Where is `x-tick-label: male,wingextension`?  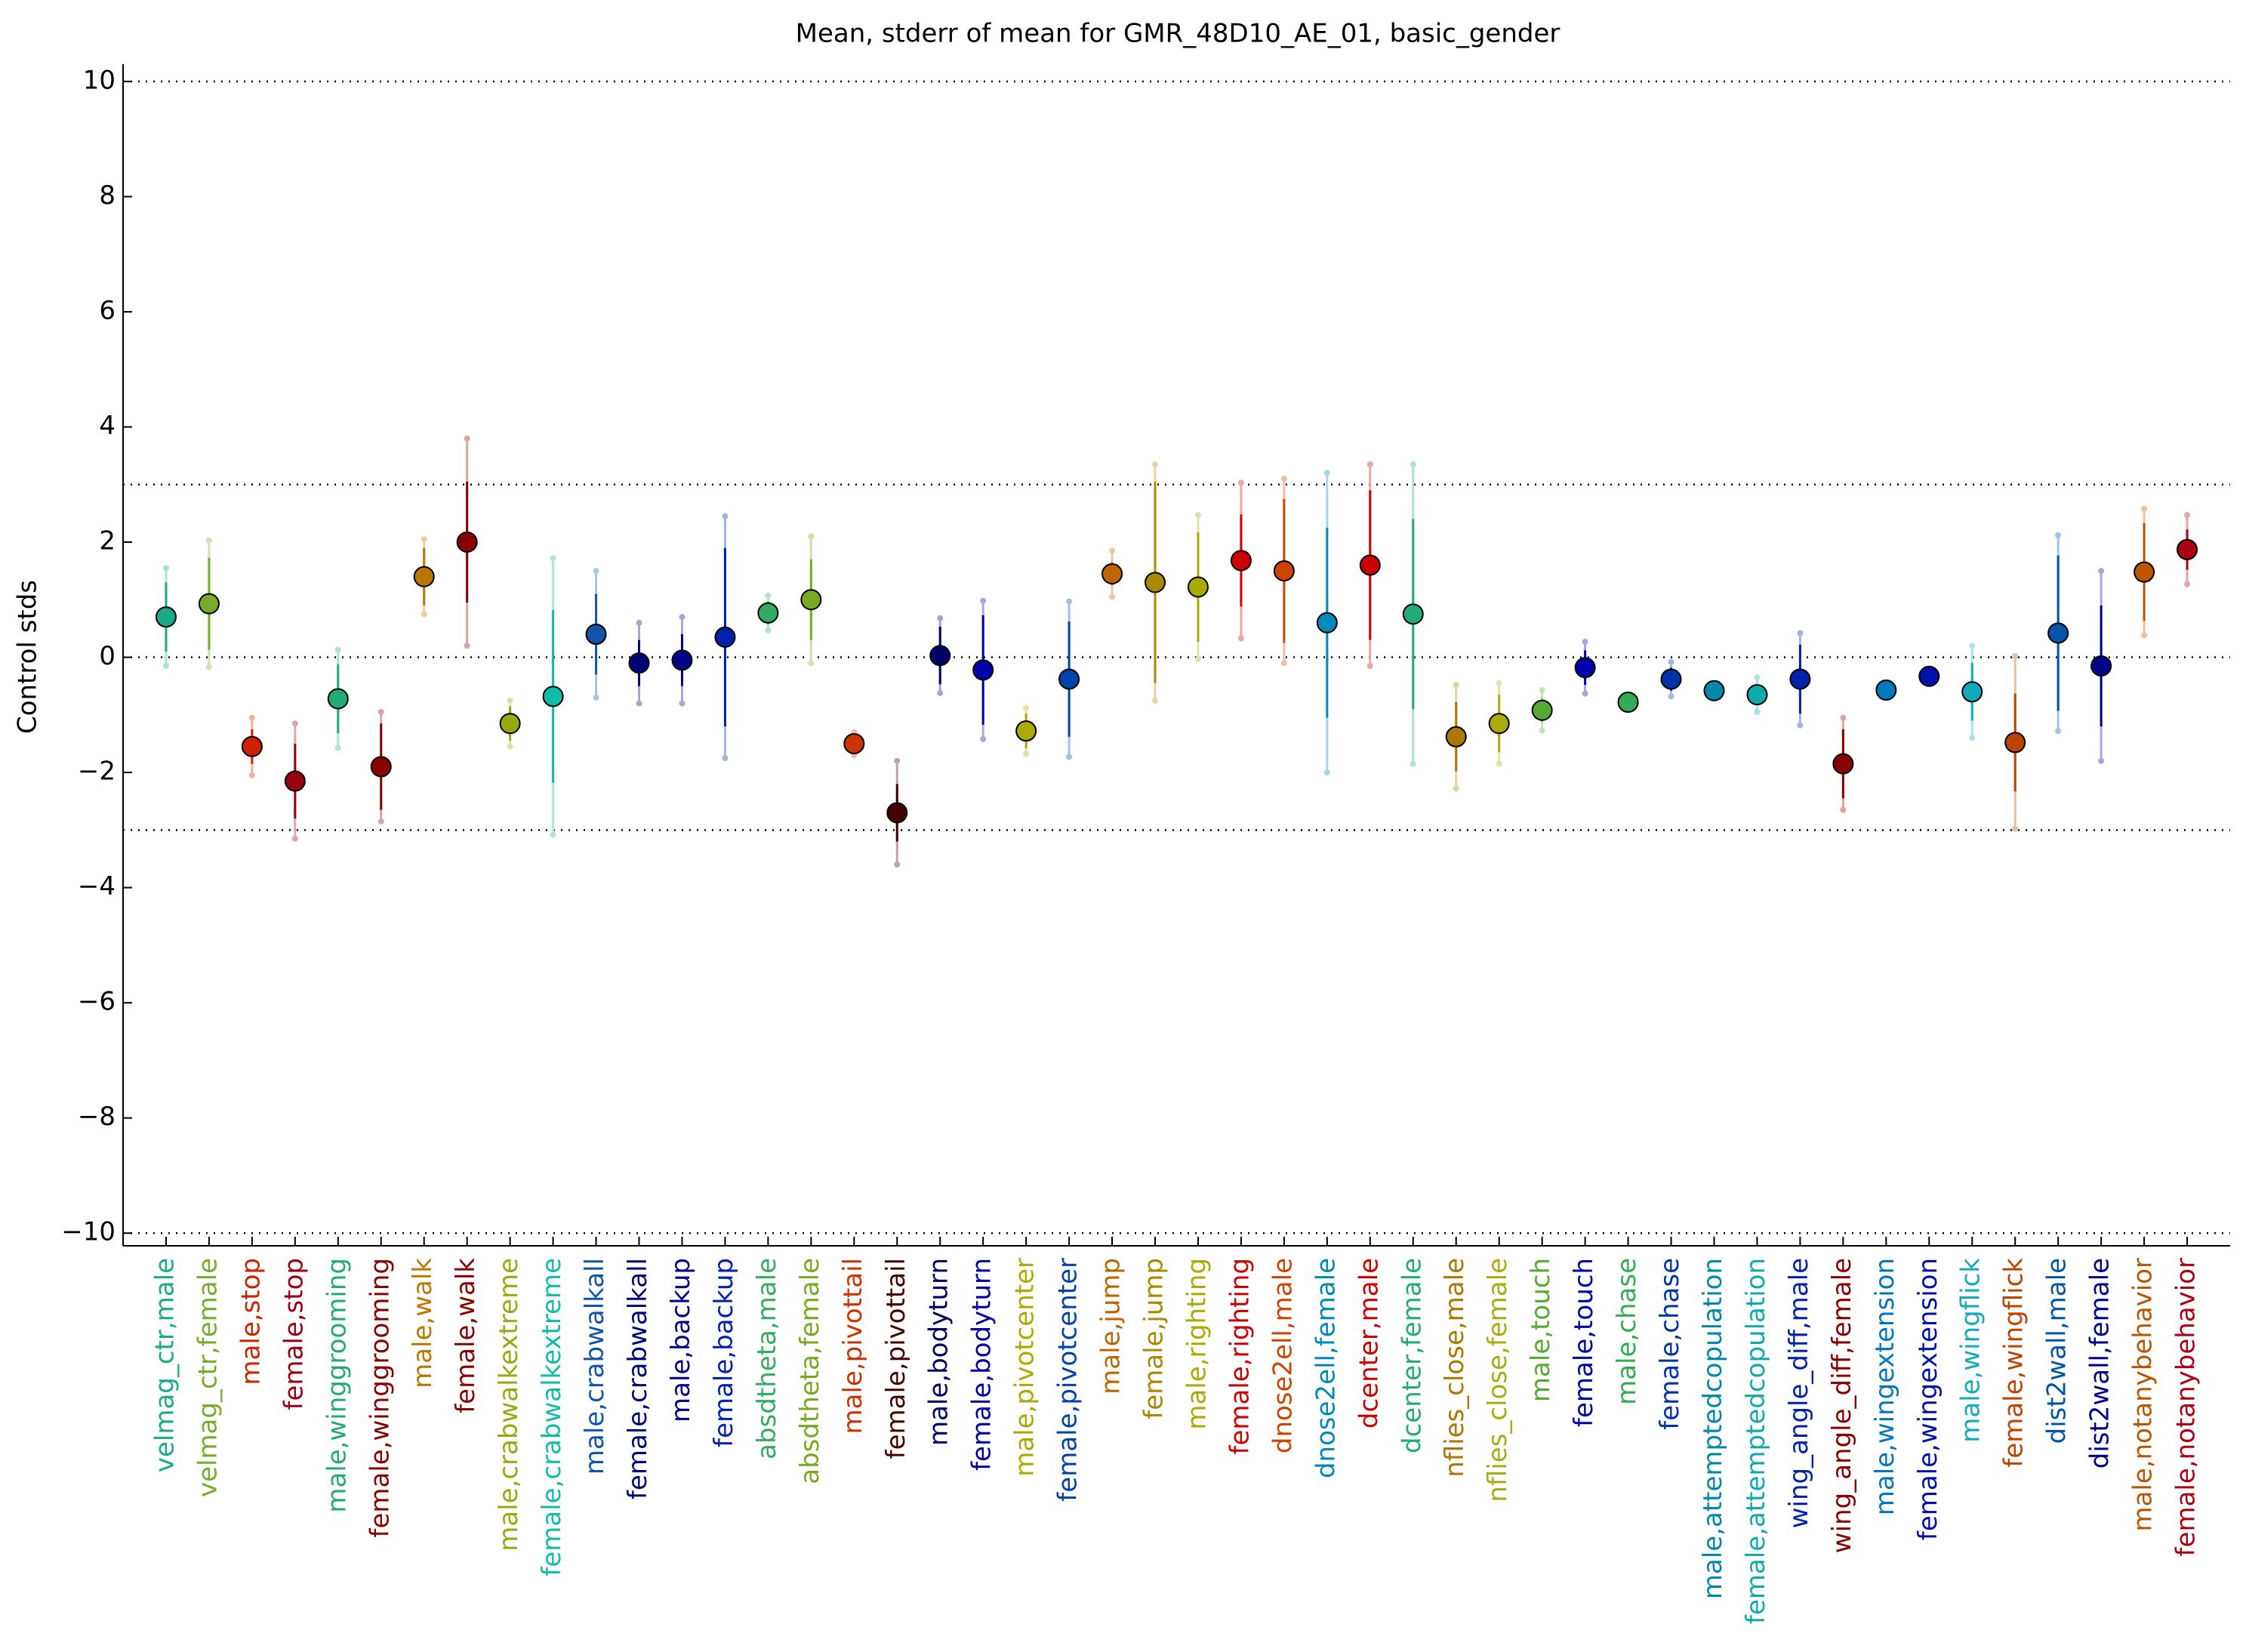
x-tick-label: male,wingextension is located at coordinates (1885, 1386).